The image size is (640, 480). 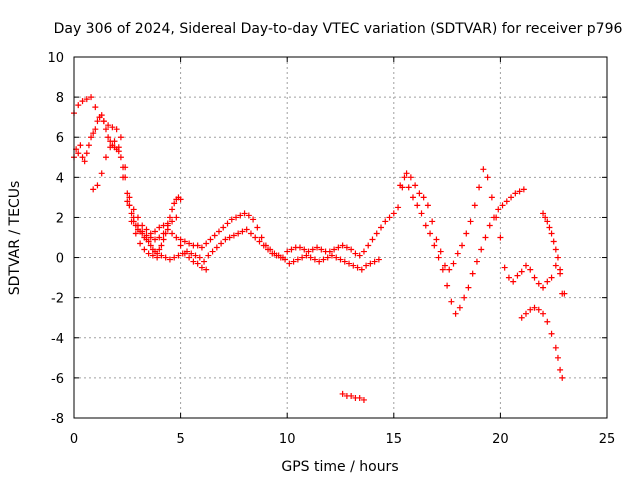 I want to click on x-tick-label: 0, so click(x=74, y=439).